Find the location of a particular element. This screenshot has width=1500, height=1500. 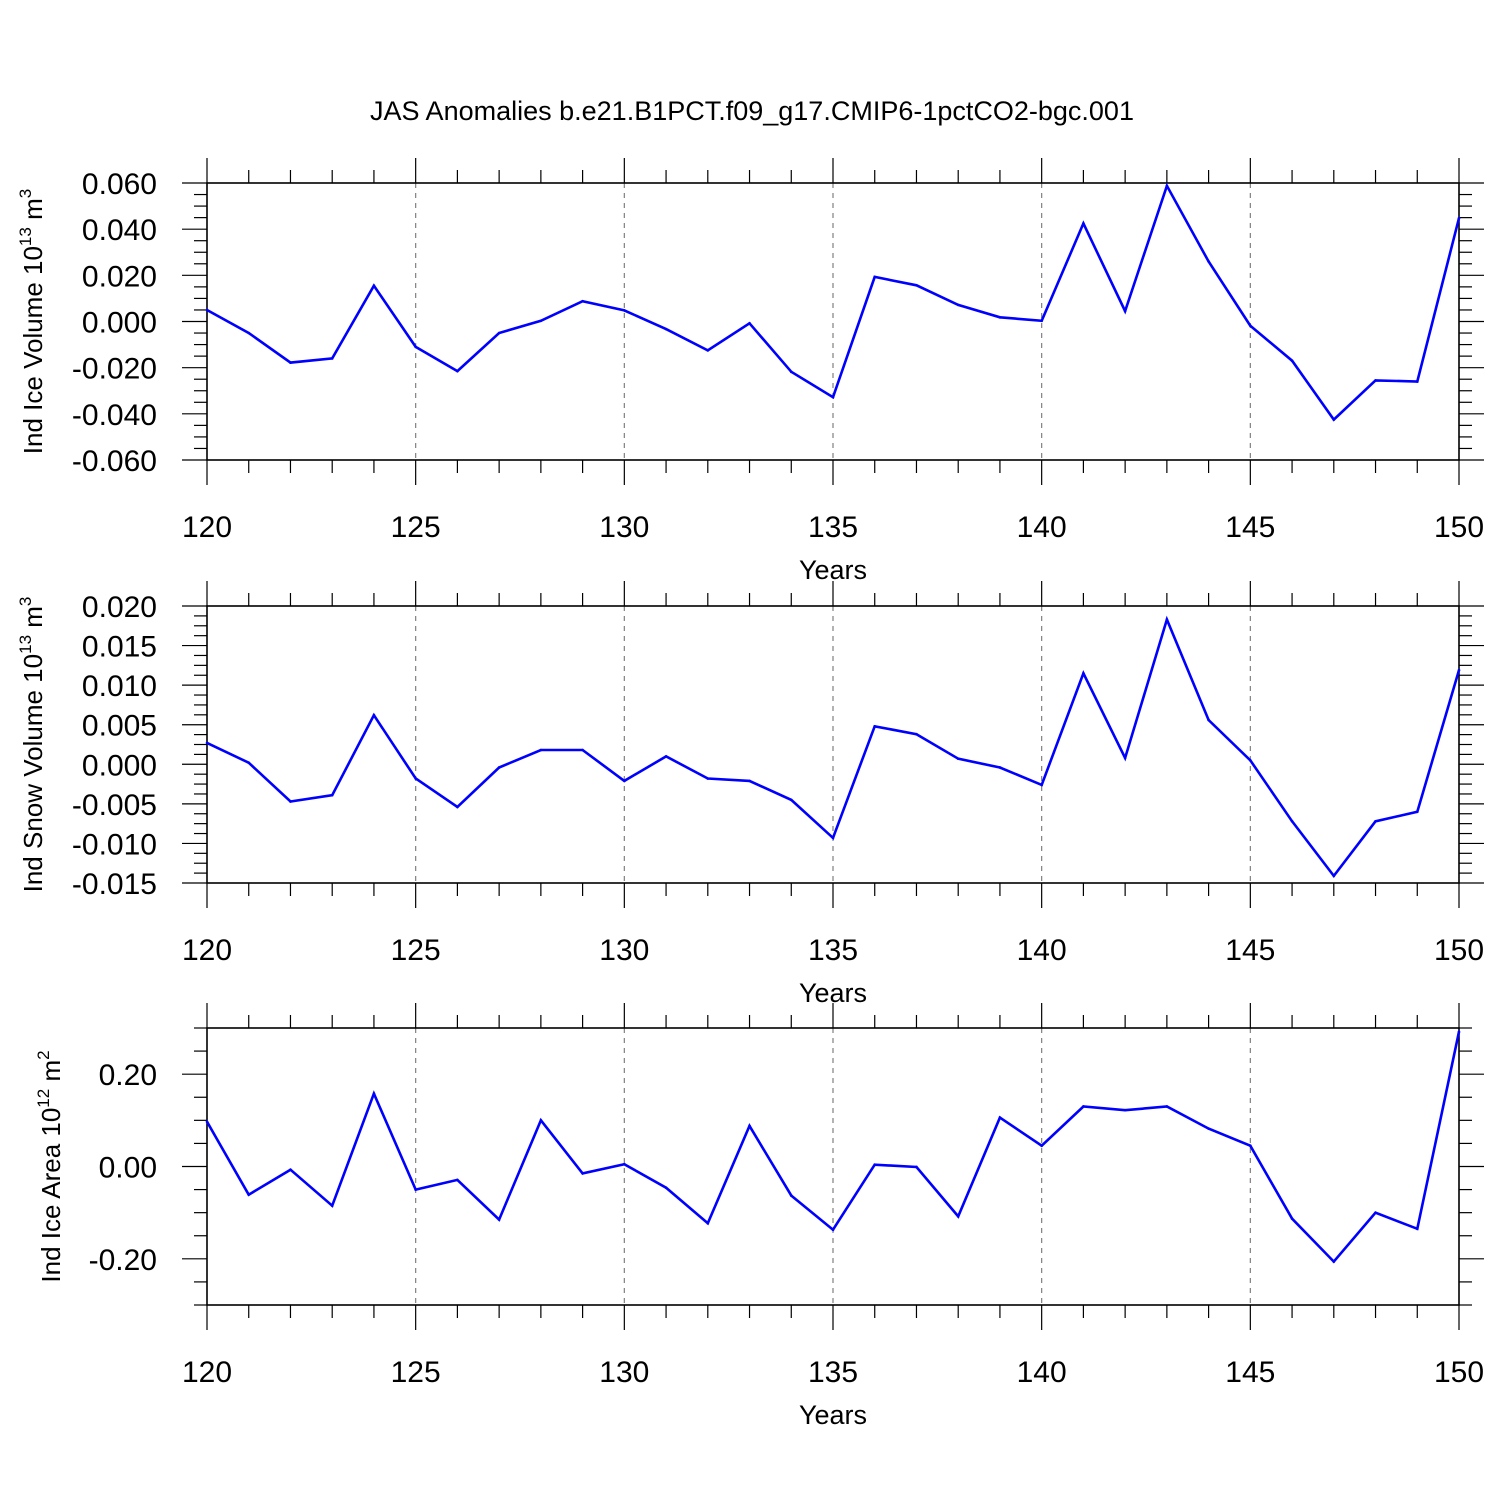

y-tick-label: 0.00 is located at coordinates (128, 1168).